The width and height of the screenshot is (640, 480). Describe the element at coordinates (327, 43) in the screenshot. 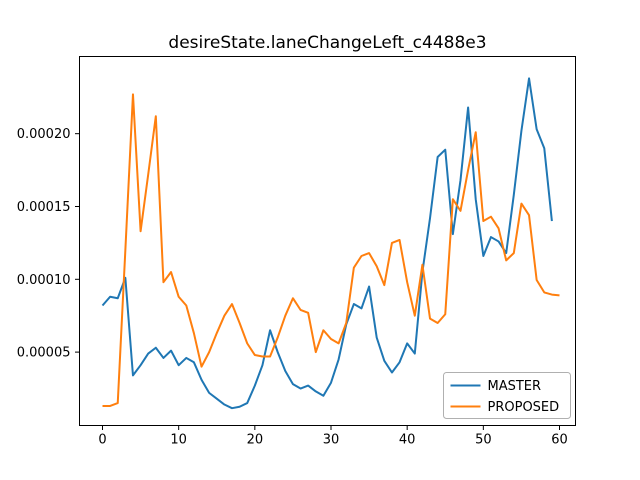

I see `chart-title: desireState.laneChangeLeft_c4488e3` at that location.